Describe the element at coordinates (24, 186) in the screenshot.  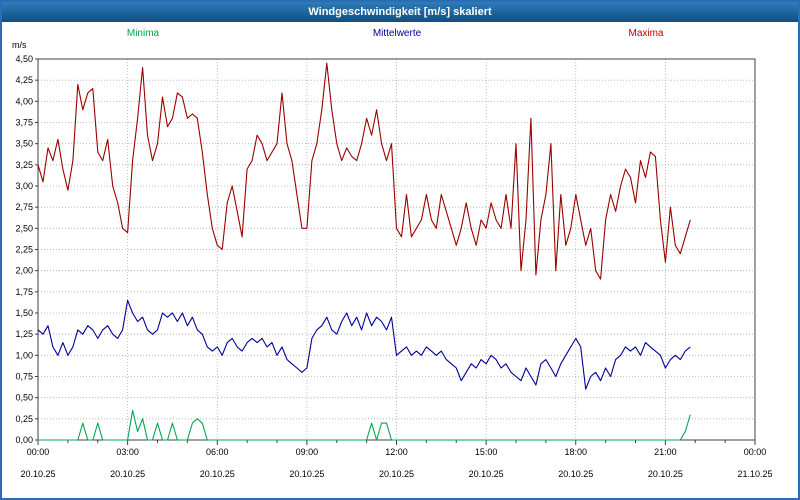
I see `svg-text: 3,00` at that location.